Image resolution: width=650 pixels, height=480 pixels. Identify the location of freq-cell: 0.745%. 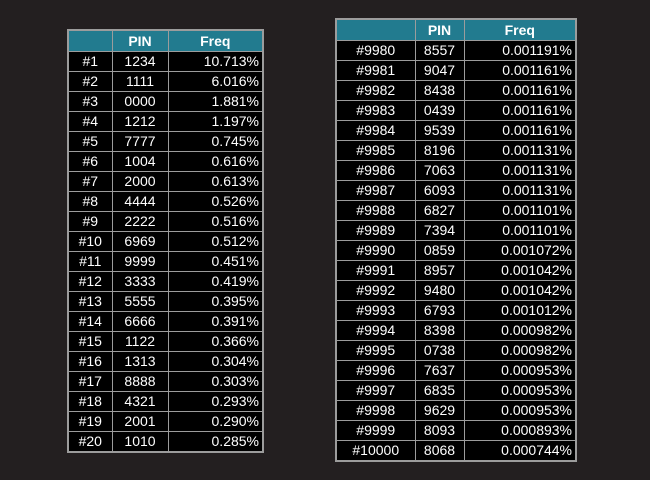
(215, 141).